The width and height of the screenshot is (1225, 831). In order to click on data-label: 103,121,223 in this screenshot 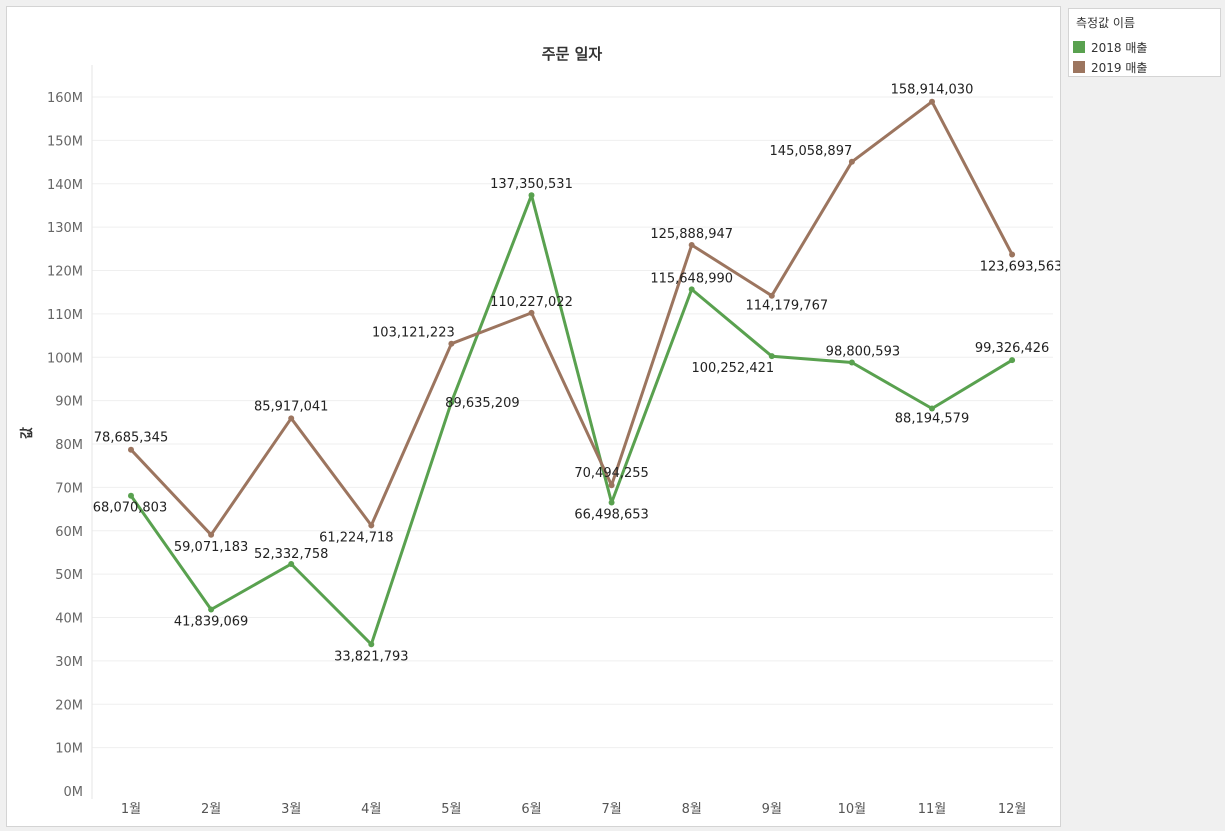, I will do `click(413, 333)`.